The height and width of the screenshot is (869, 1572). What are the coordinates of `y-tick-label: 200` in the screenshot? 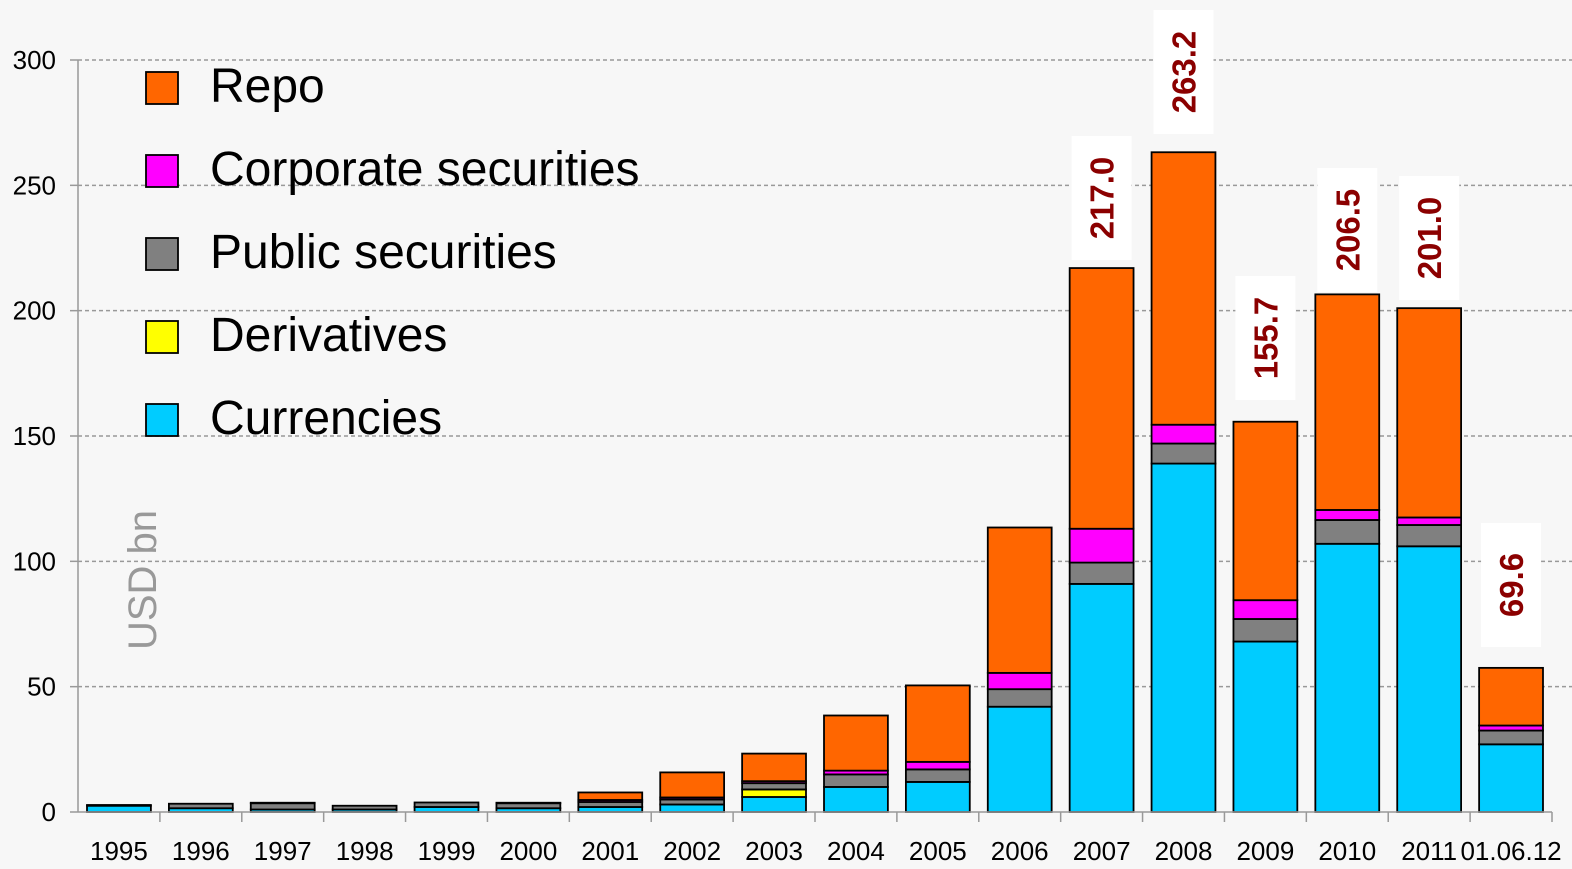 It's located at (34, 311).